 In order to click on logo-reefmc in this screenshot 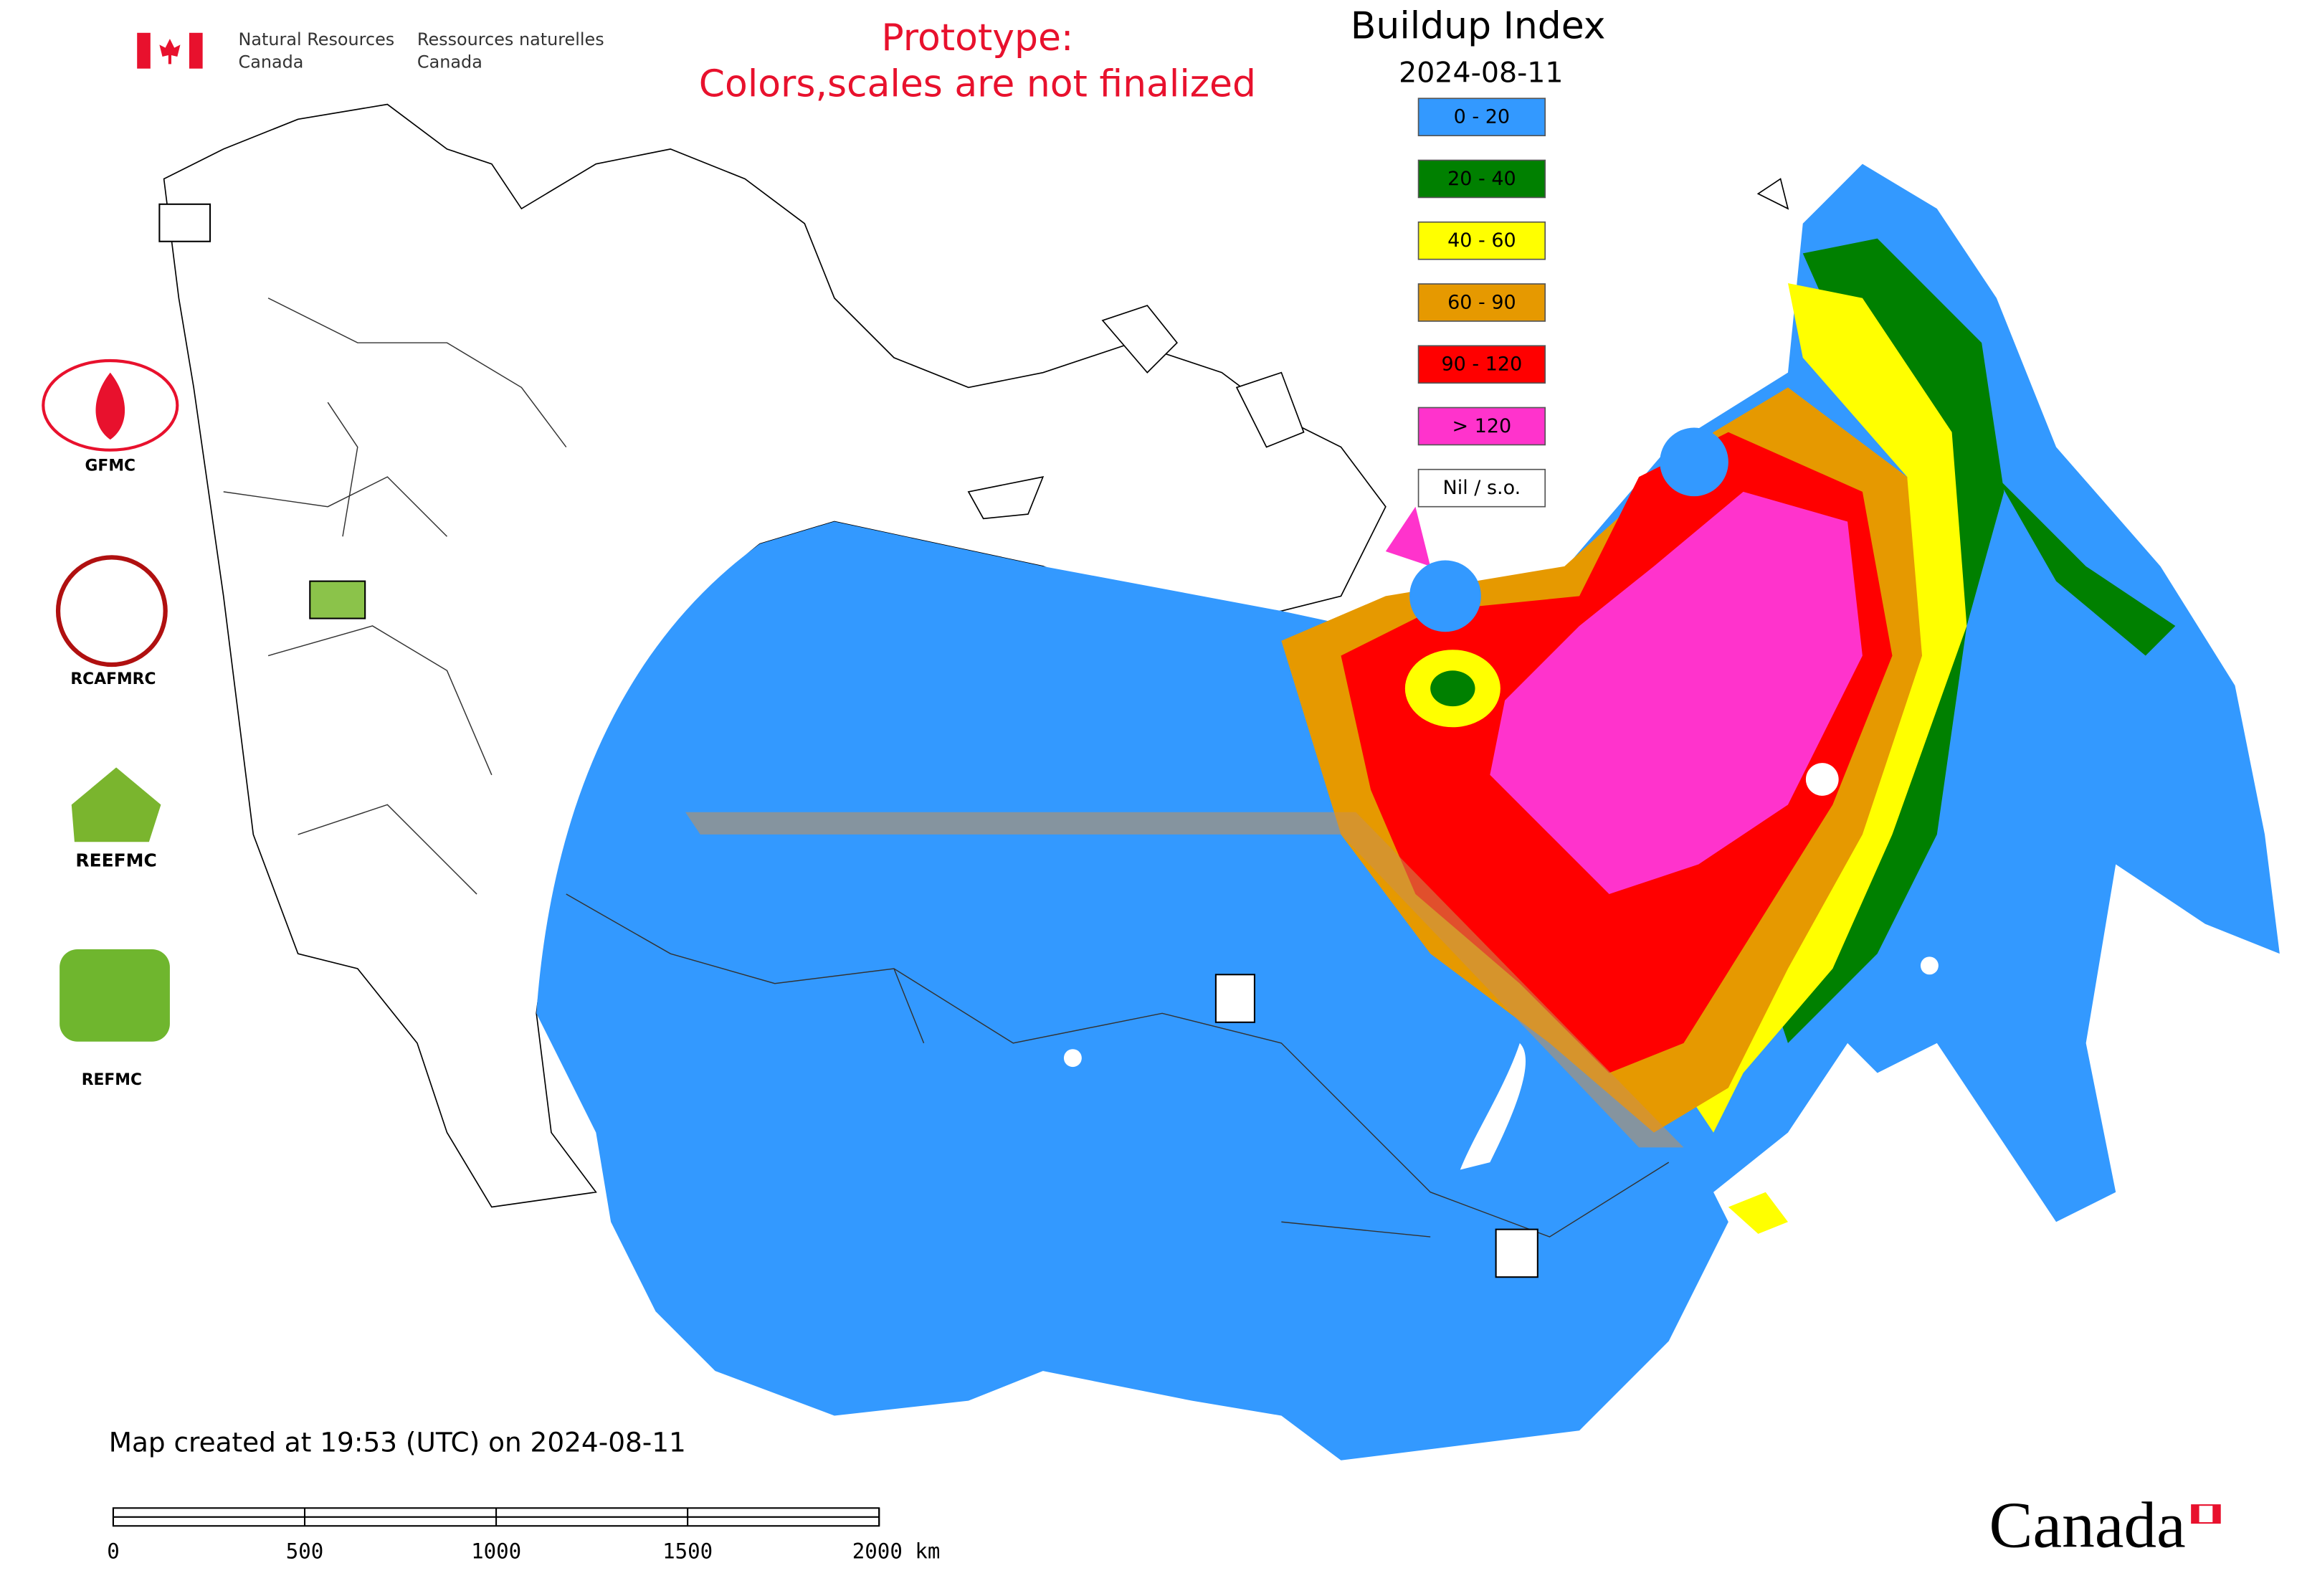, I will do `click(116, 804)`.